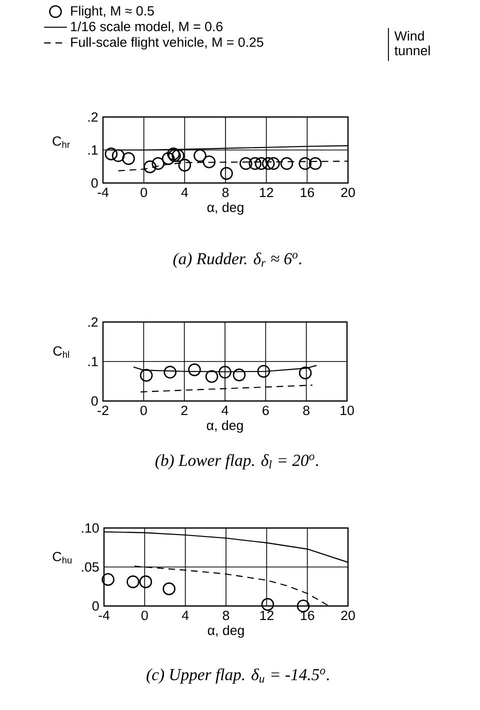 The image size is (480, 710). Describe the element at coordinates (237, 260) in the screenshot. I see `text: (a) Rudder. δ$_{r}$ ≈ 6$^{o}$.` at that location.